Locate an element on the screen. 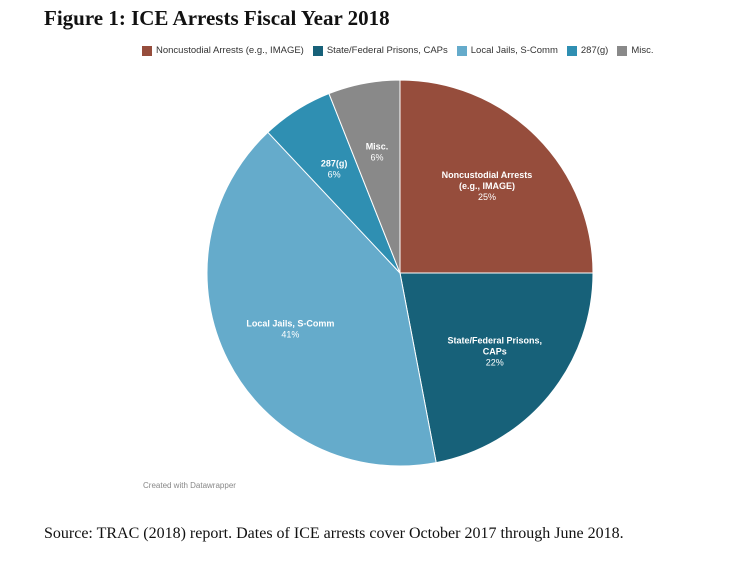  slice-label: Misc. 6% is located at coordinates (377, 152).